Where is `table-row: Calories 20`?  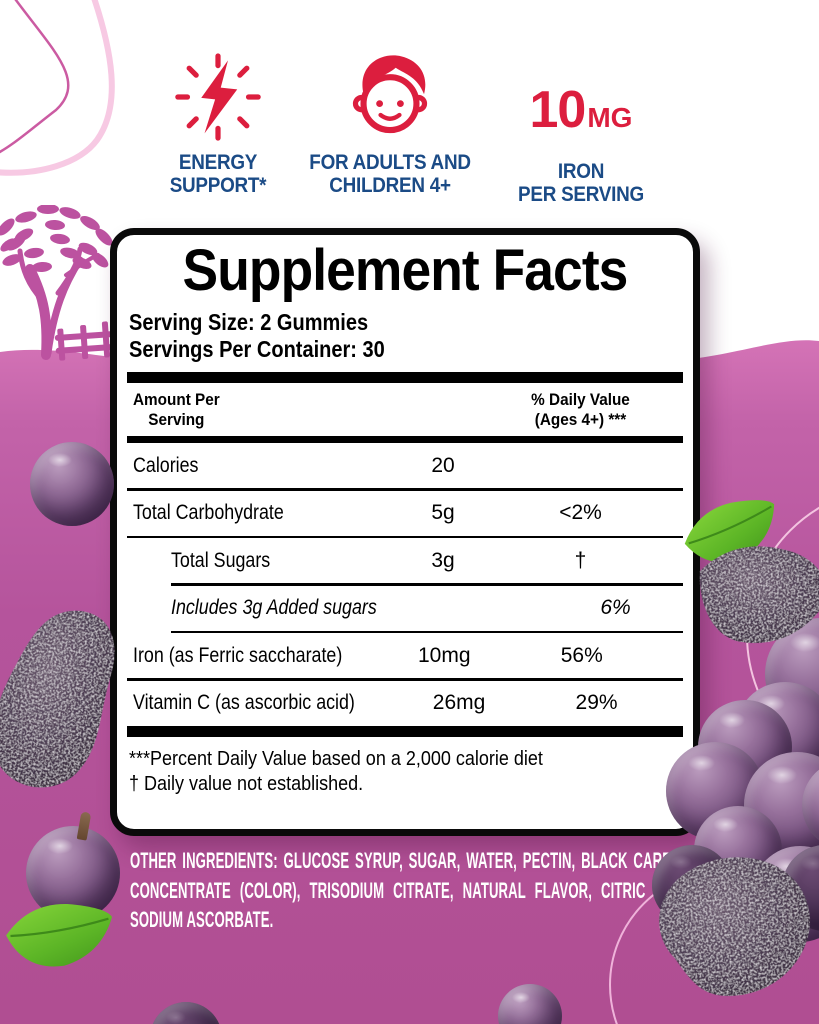 table-row: Calories 20 is located at coordinates (405, 465).